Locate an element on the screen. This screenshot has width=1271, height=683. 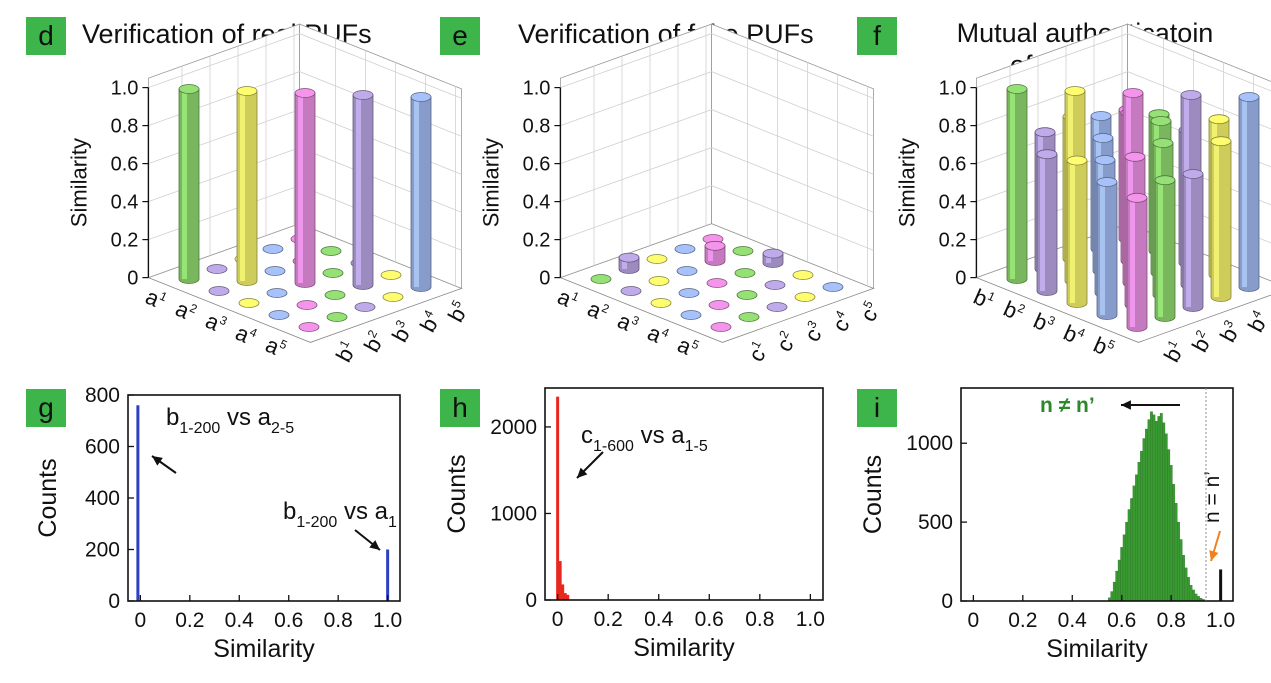
label-n-neq: n ≠ n’ is located at coordinates (1067, 405).